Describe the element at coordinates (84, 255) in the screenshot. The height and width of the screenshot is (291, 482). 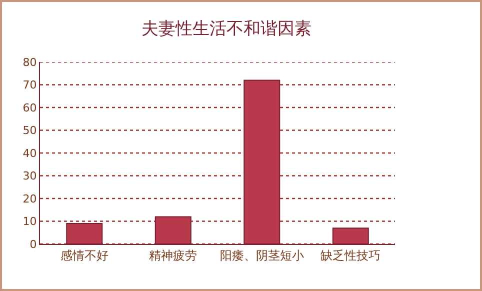
I see `x-tick-label: 感情不好` at that location.